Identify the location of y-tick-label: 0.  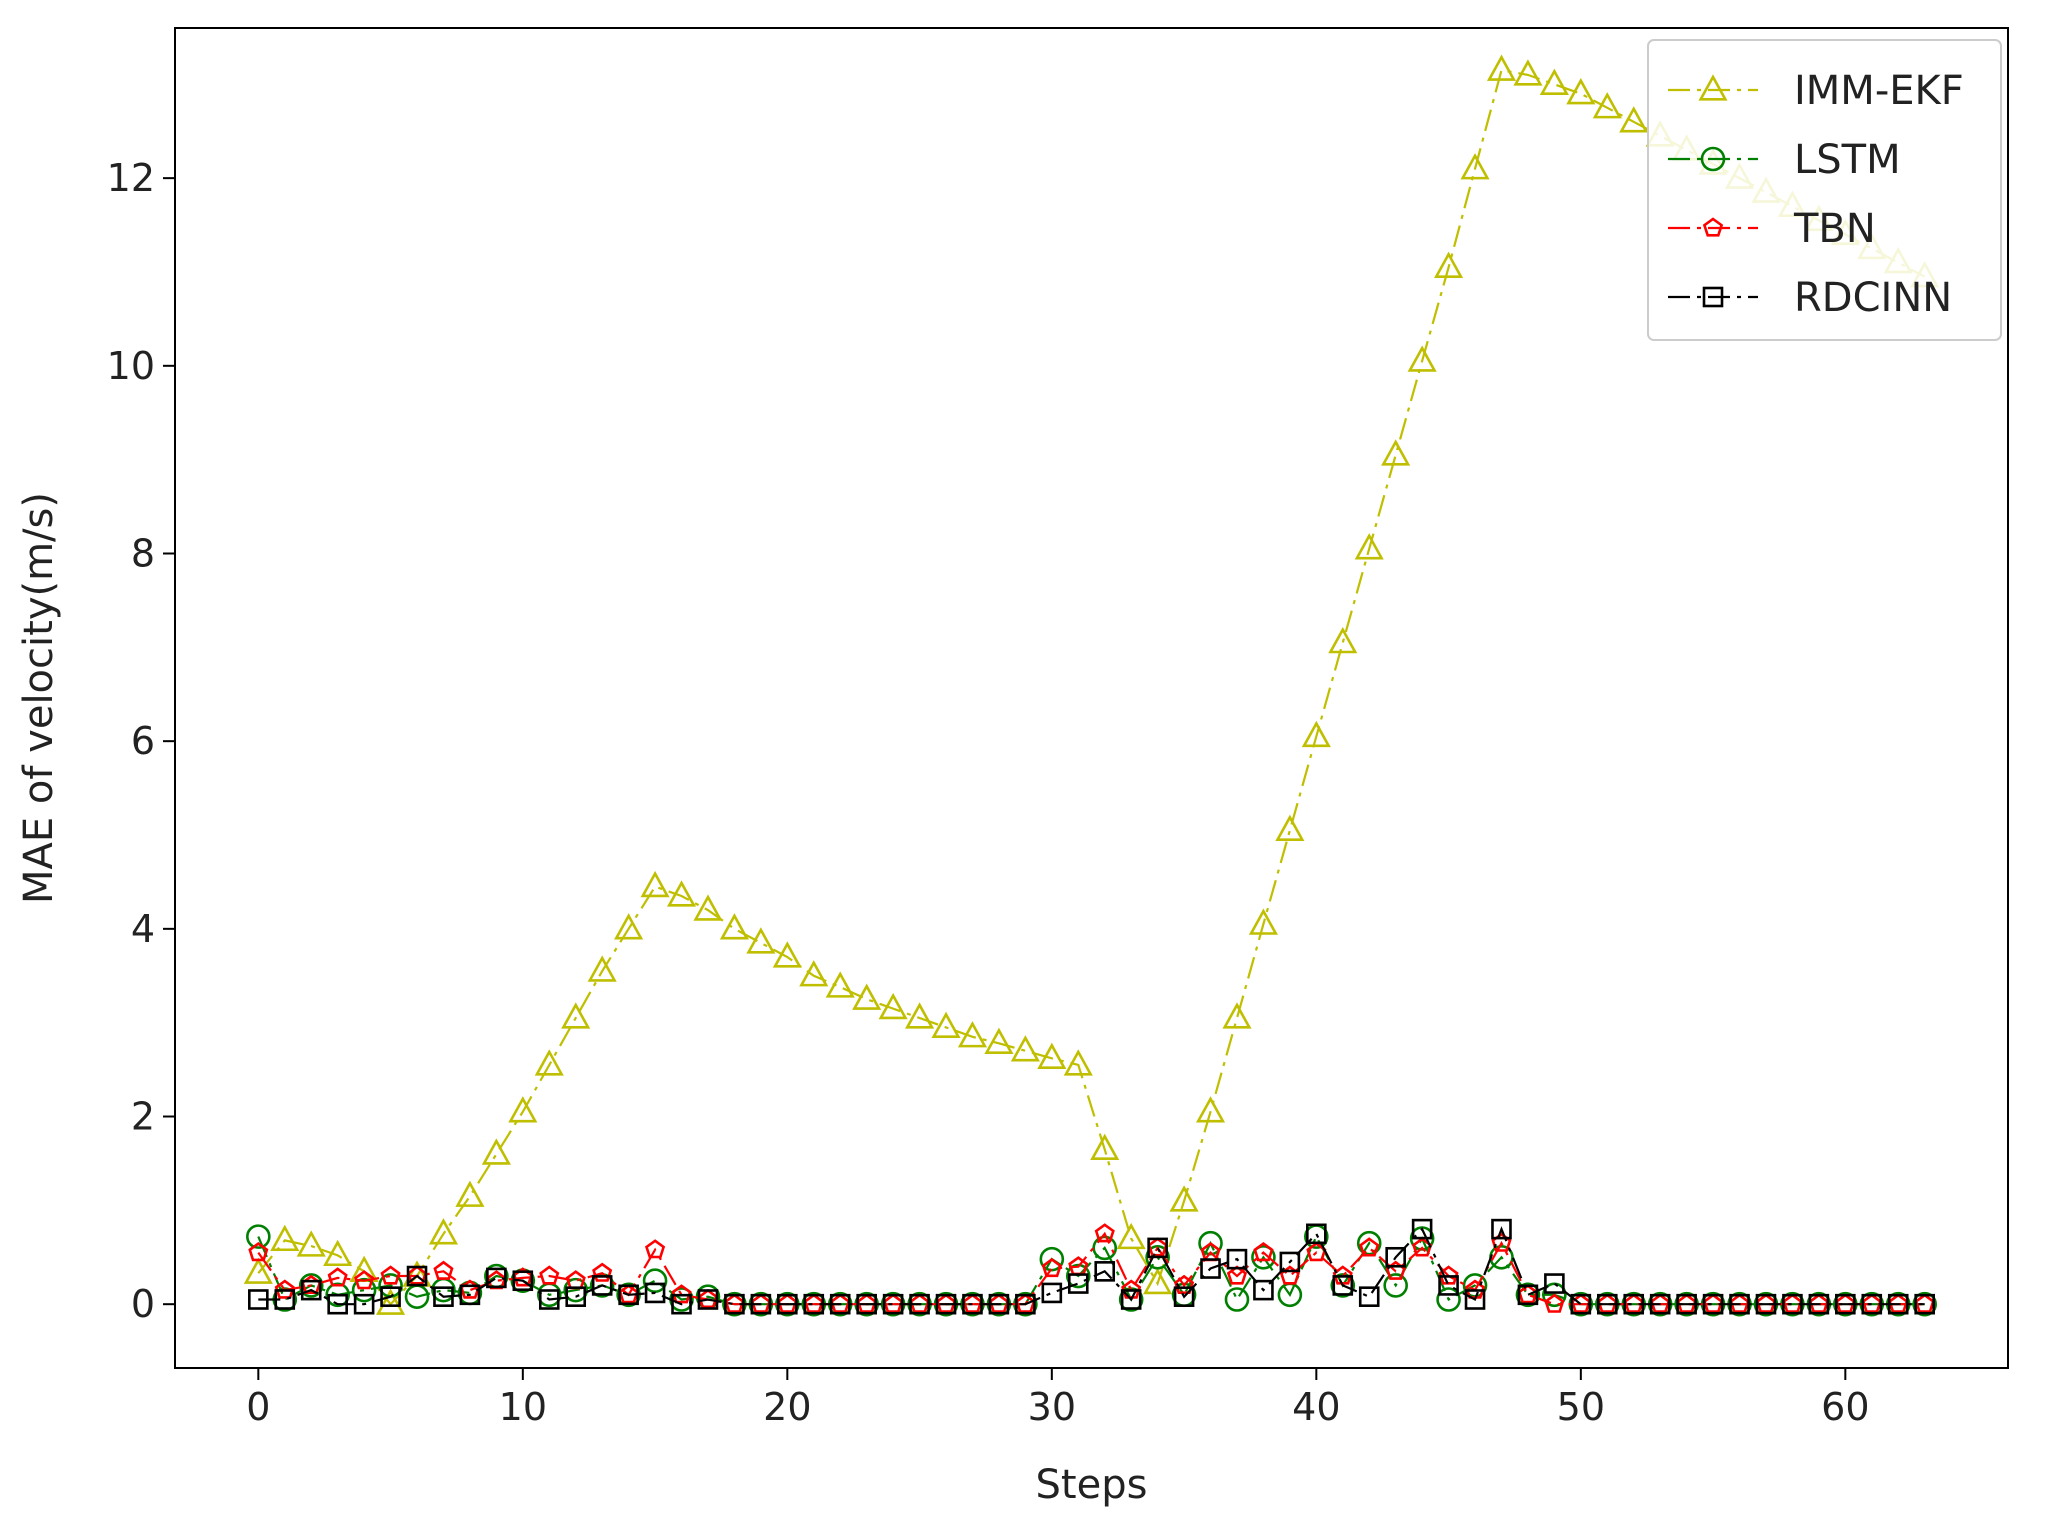
(143, 1304).